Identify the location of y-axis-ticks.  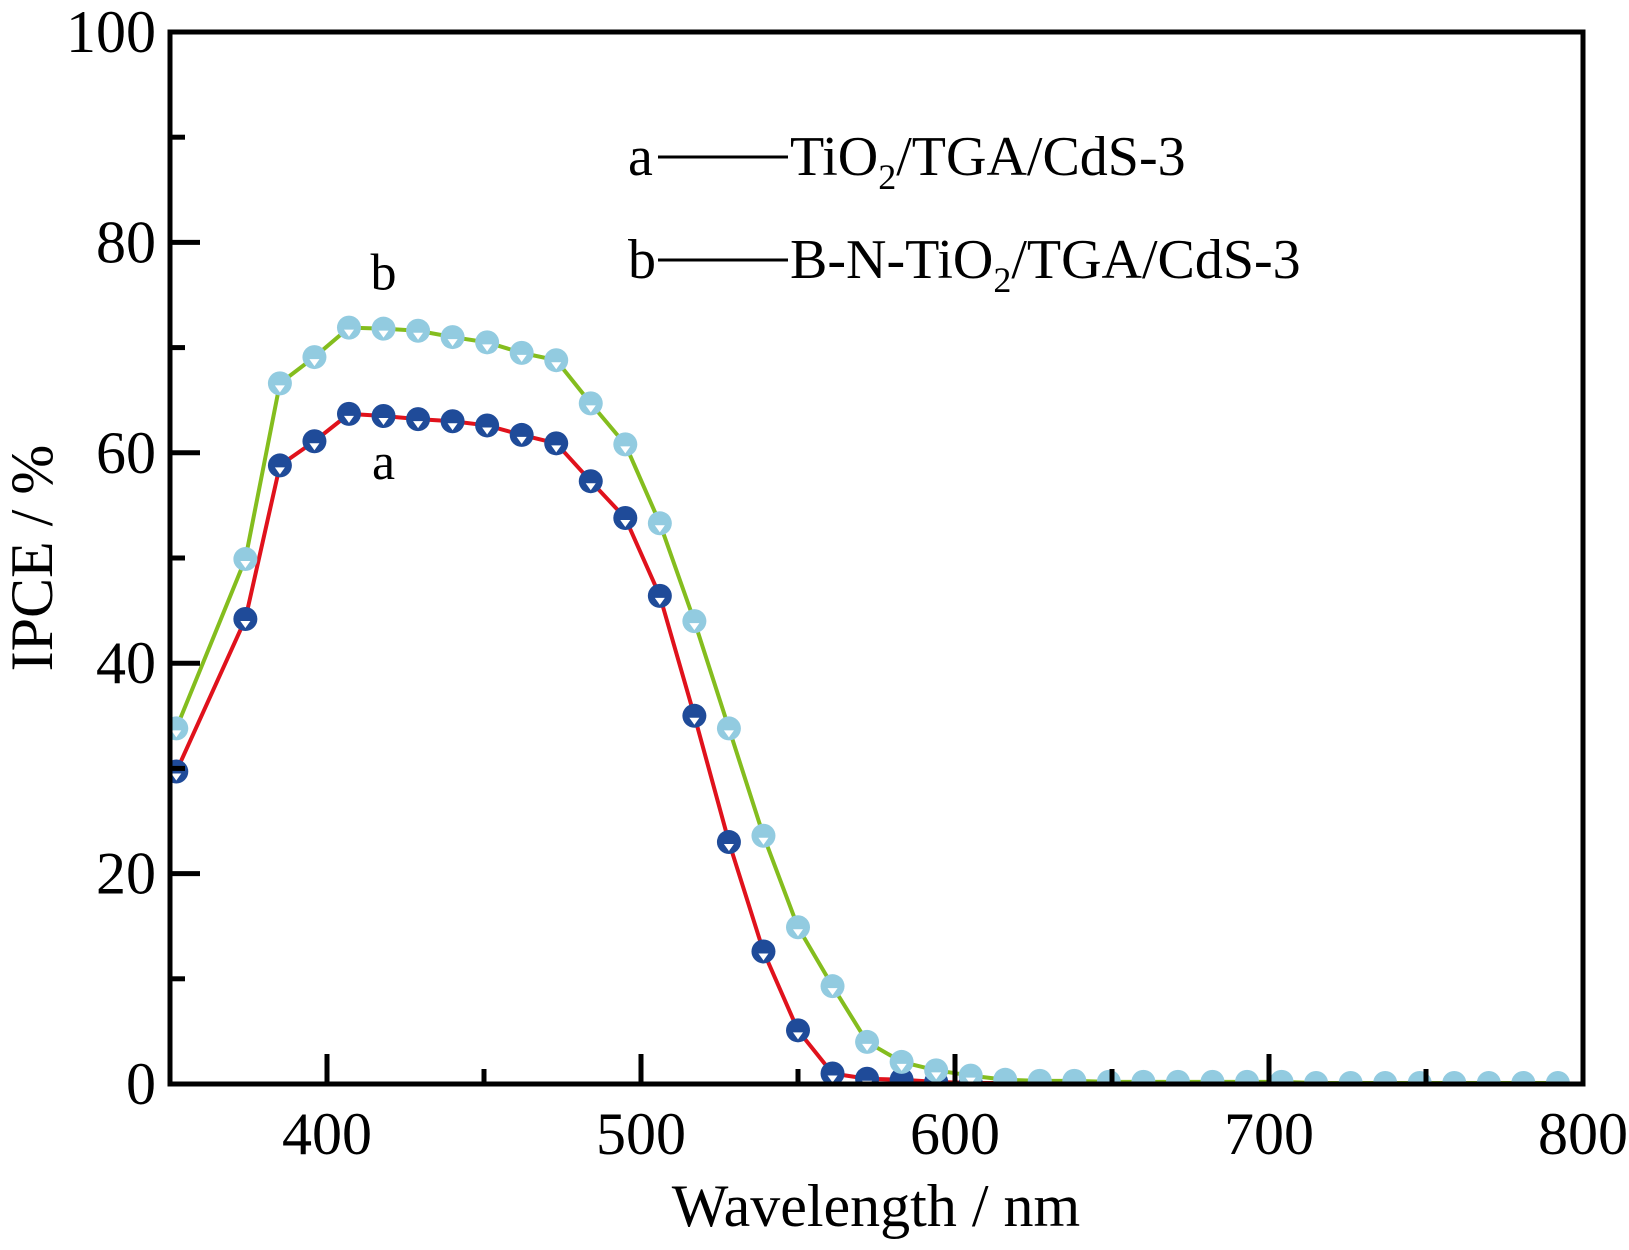
(185, 558).